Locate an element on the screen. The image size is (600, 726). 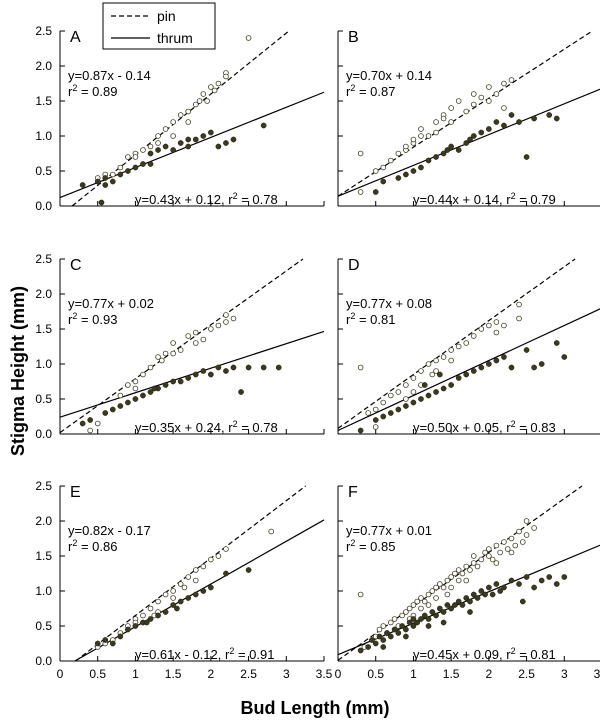
pin-equation-part: y=0.77x + 0.02 is located at coordinates (111, 303).